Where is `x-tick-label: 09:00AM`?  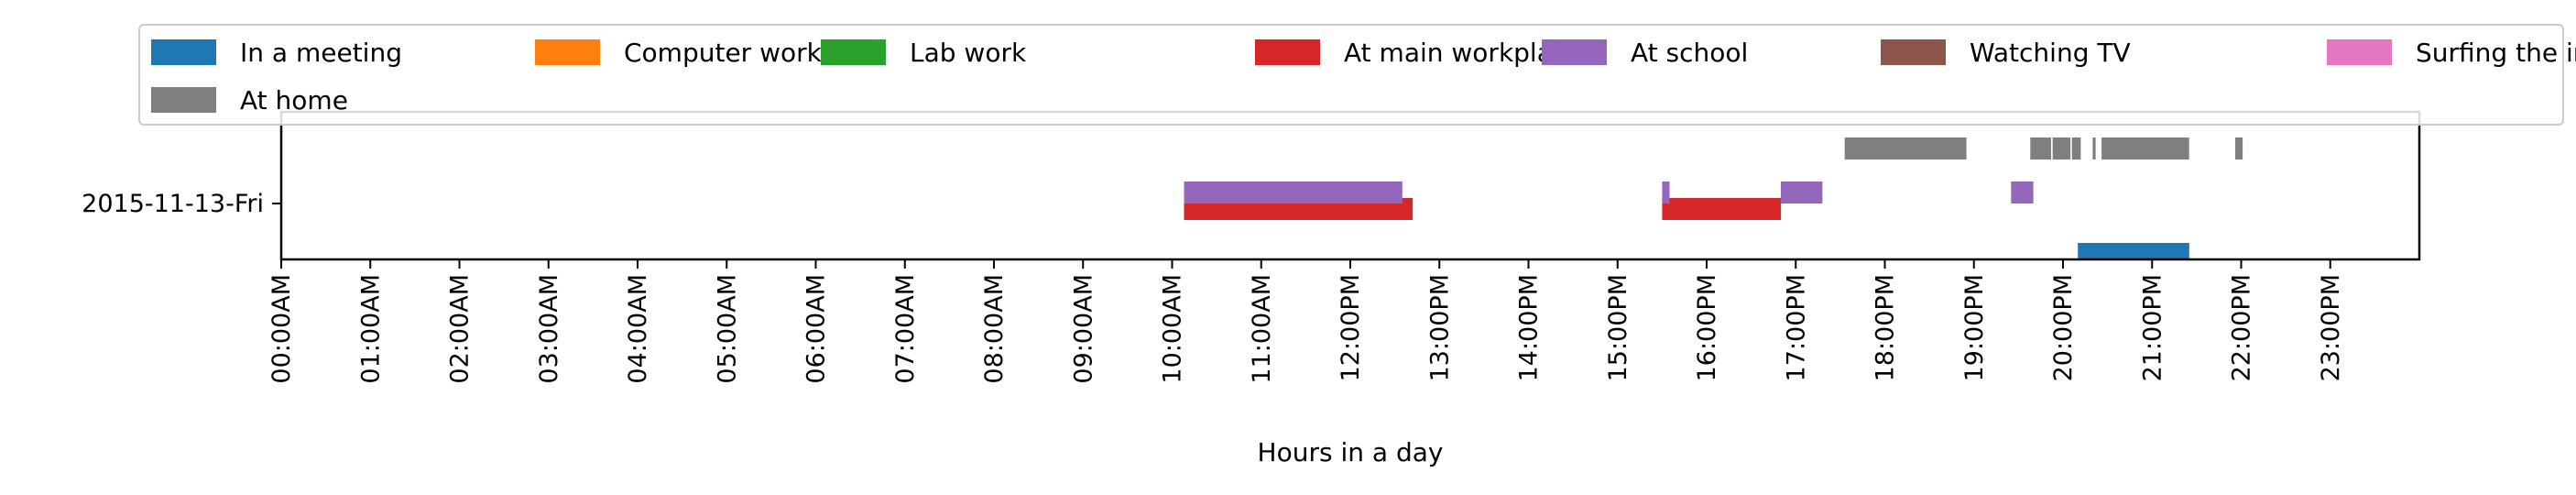 x-tick-label: 09:00AM is located at coordinates (1083, 329).